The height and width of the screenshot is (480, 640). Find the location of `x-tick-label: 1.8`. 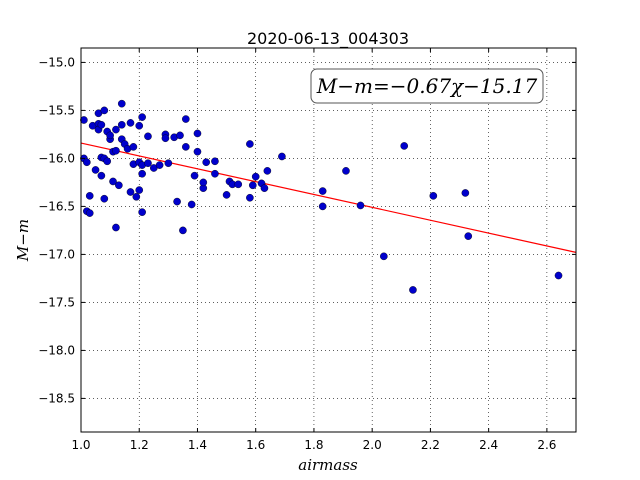

x-tick-label: 1.8 is located at coordinates (313, 445).